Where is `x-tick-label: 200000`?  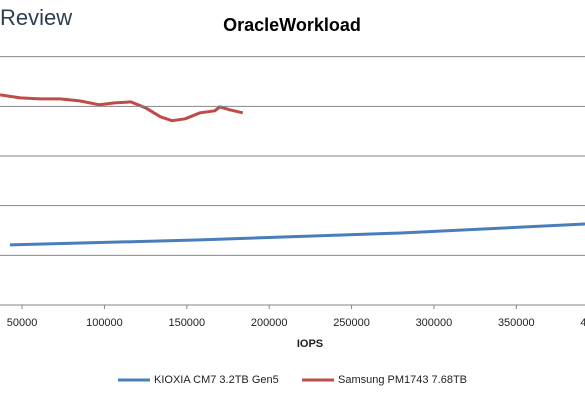 x-tick-label: 200000 is located at coordinates (269, 323).